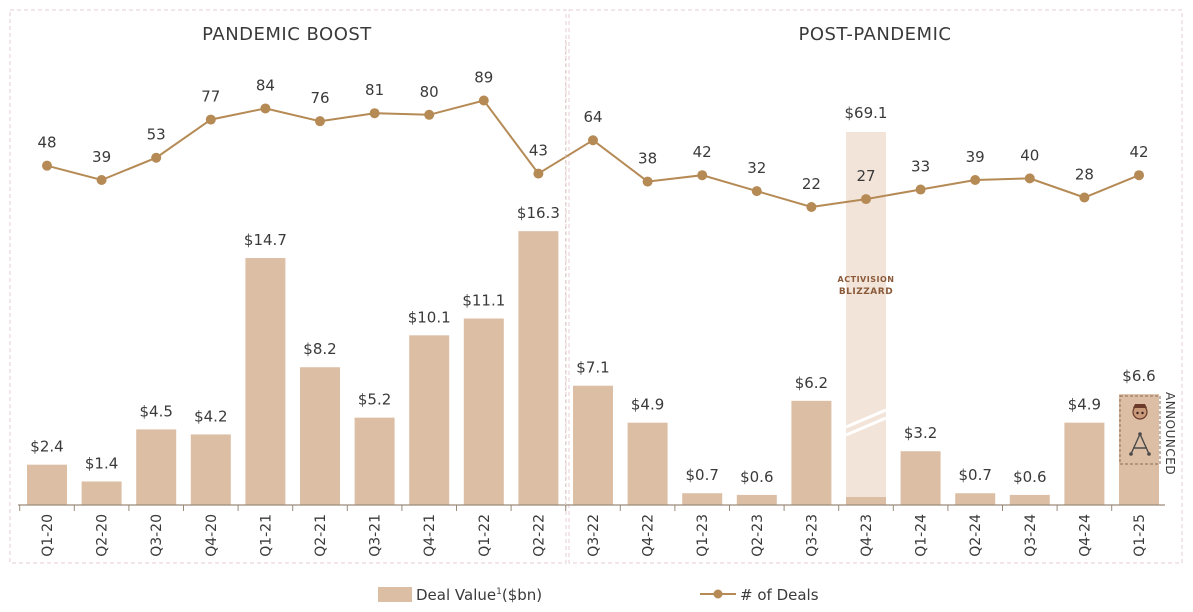 The image size is (1193, 612). Describe the element at coordinates (1138, 376) in the screenshot. I see `bar-value-label: $6.6` at that location.